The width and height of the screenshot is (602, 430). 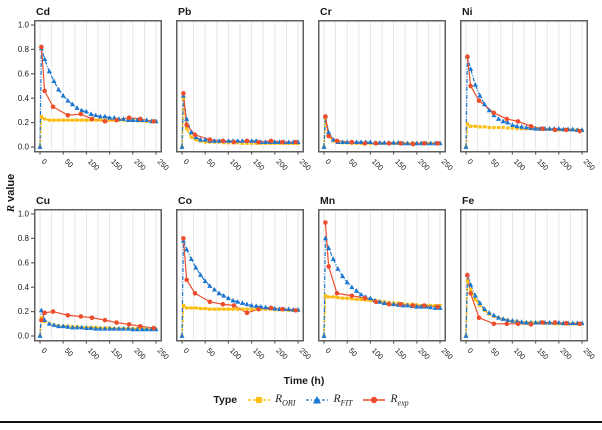 What do you see at coordinates (374, 400) in the screenshot?
I see `circle-marker-icon` at bounding box center [374, 400].